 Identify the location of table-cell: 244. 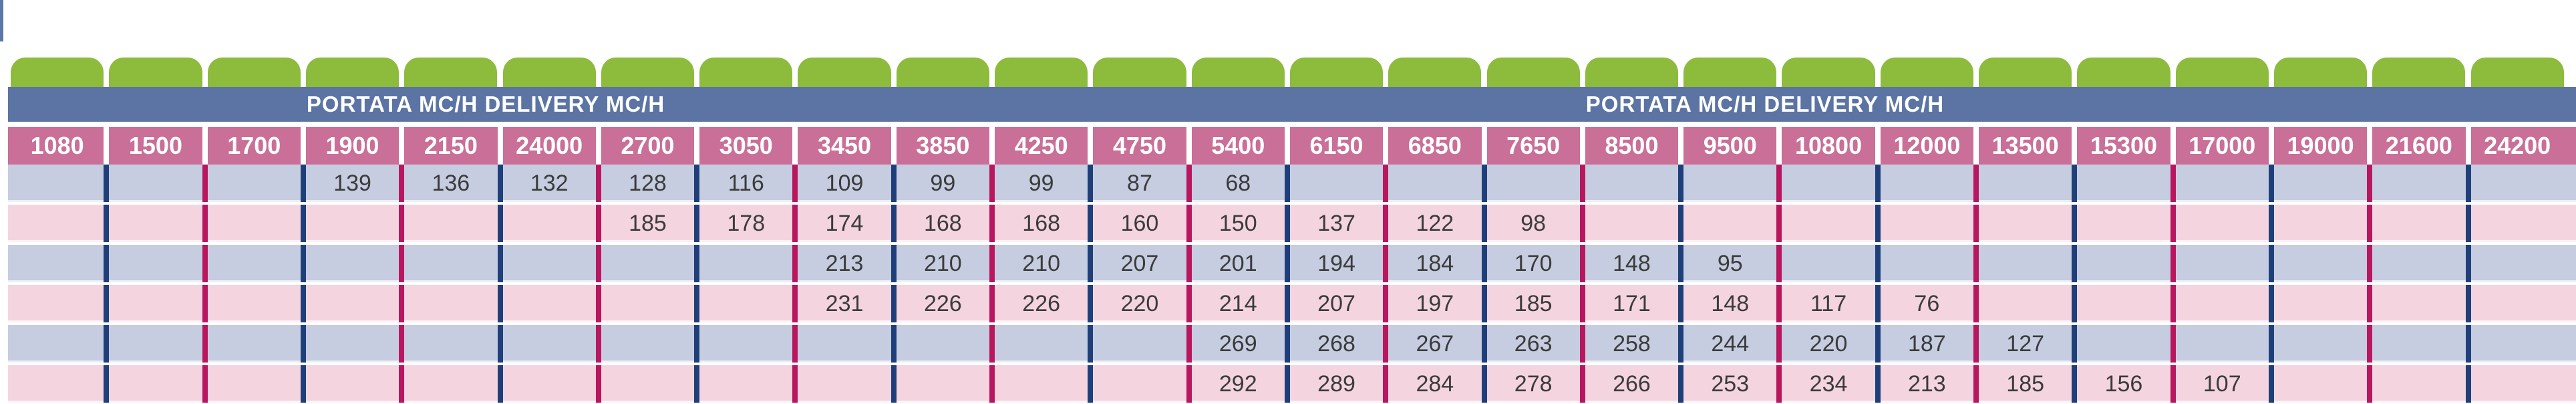
(1730, 344).